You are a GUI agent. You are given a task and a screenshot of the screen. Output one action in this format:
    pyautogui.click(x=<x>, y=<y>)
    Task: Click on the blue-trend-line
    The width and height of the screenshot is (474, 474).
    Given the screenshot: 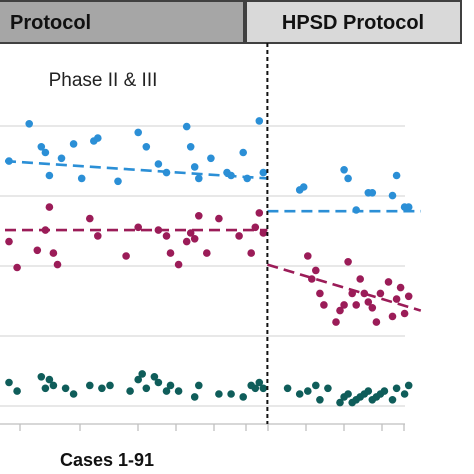 What is the action you would take?
    pyautogui.click(x=136, y=169)
    